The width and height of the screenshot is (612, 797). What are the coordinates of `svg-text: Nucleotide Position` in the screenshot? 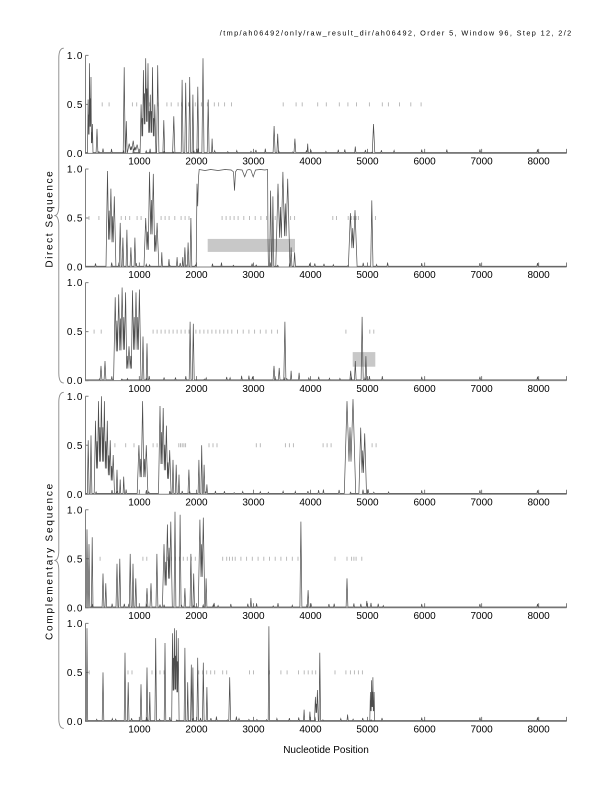 It's located at (326, 750).